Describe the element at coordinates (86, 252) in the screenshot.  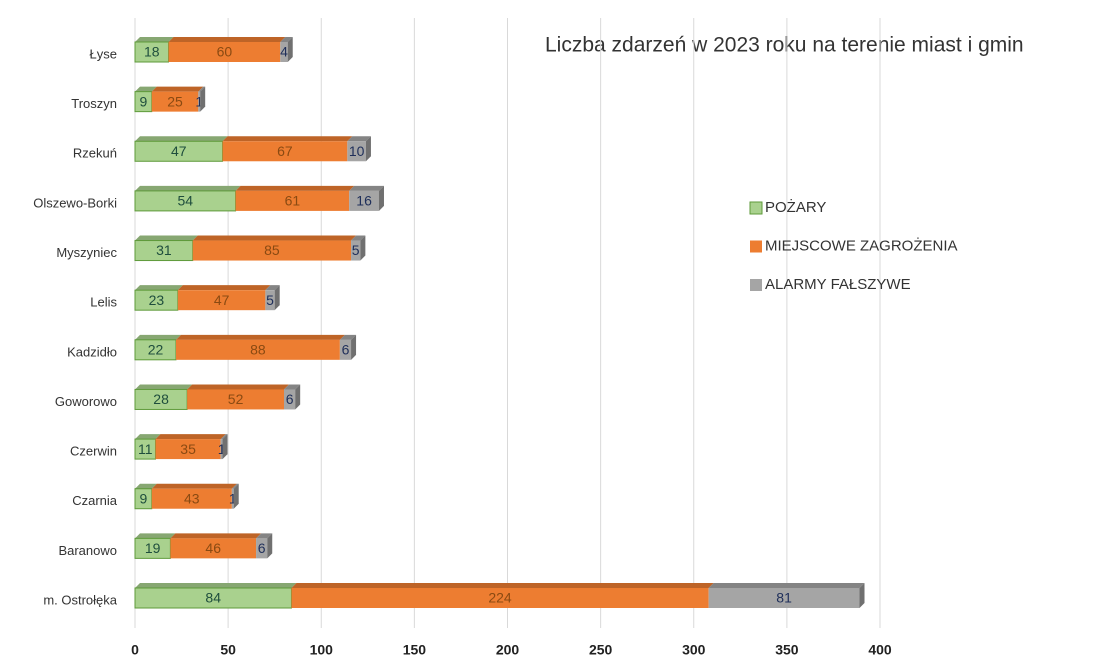
I see `category-label: Myszyniec` at that location.